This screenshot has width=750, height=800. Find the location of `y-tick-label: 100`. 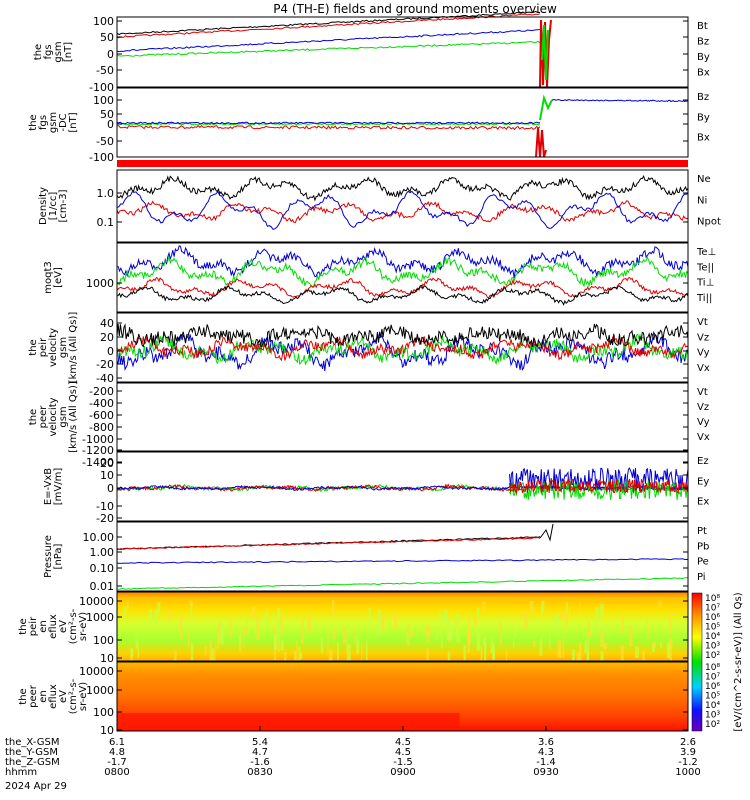

y-tick-label: 100 is located at coordinates (103, 100).